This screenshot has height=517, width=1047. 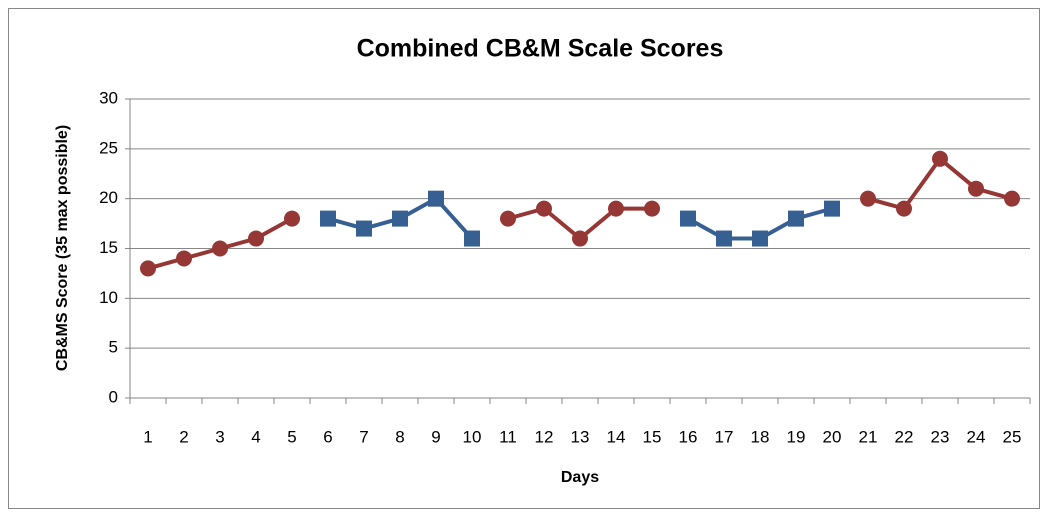 I want to click on x-tick-label: 23, so click(x=940, y=436).